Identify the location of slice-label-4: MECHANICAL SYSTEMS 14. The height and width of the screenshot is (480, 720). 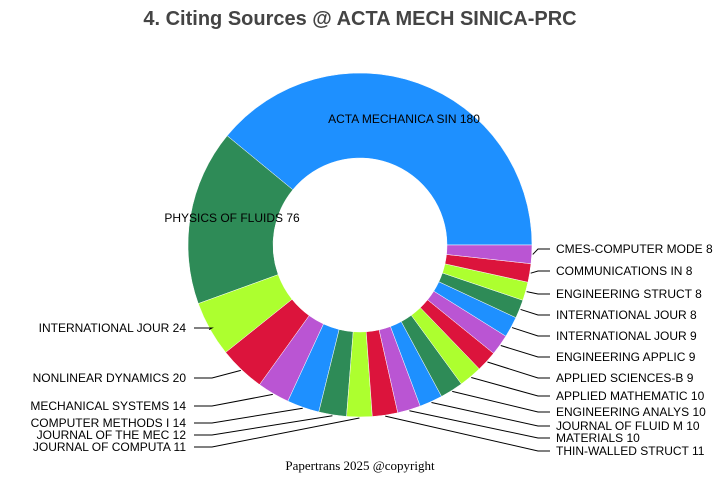
(108, 406).